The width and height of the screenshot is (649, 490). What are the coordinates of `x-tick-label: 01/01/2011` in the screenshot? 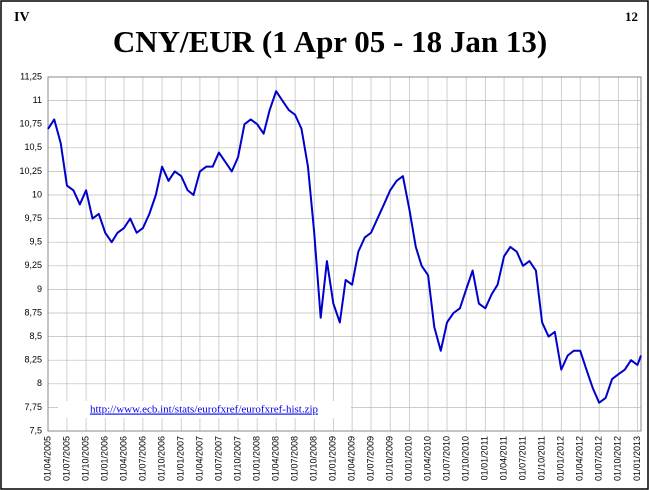 It's located at (485, 458).